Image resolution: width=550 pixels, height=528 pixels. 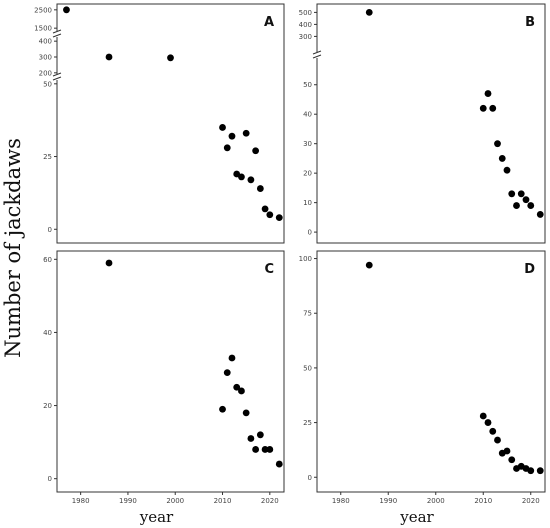 What do you see at coordinates (307, 144) in the screenshot?
I see `y-tick-label: 30` at bounding box center [307, 144].